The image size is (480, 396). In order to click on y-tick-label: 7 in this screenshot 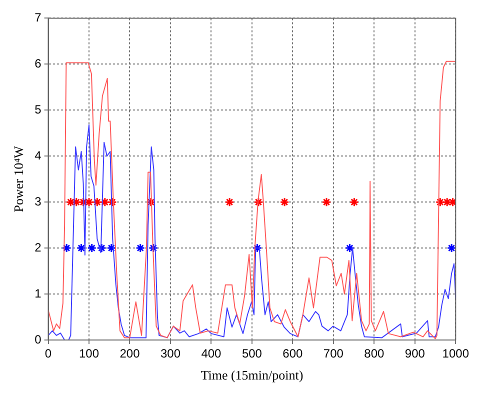, I will do `click(38, 17)`.